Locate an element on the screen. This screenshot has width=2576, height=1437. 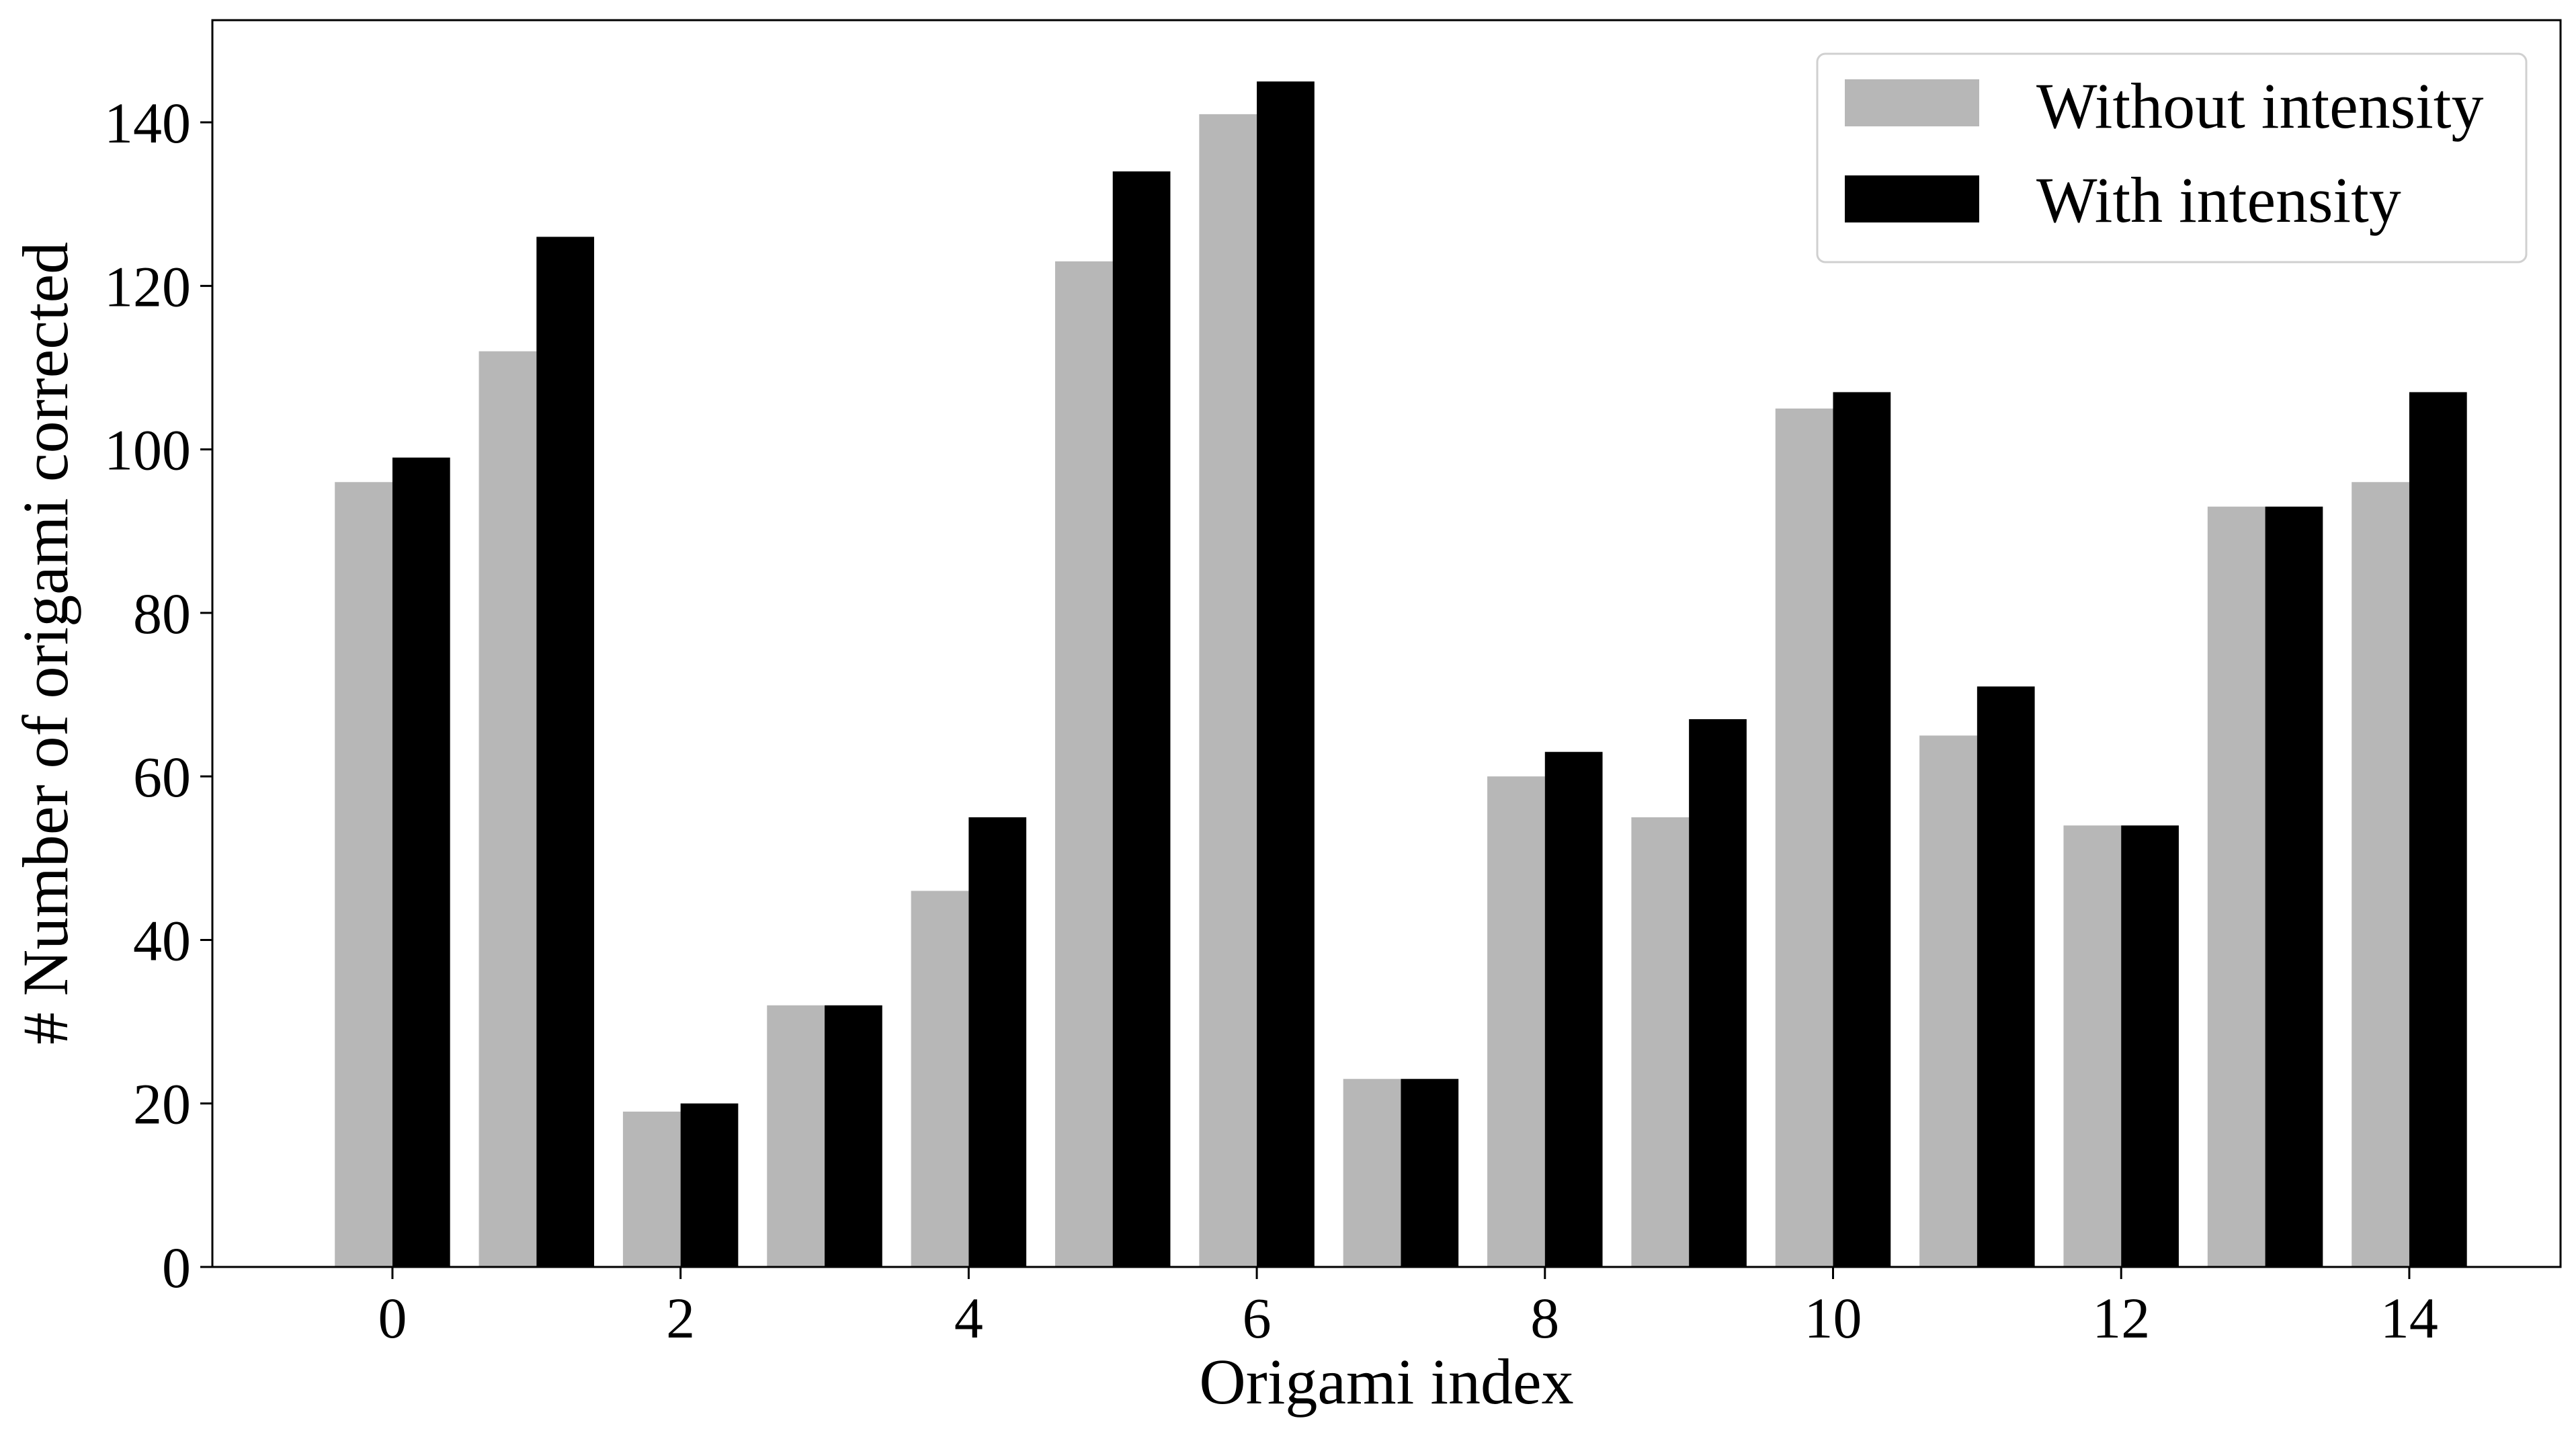
legend-label-without-intensity: Without intensity is located at coordinates (2259, 106).